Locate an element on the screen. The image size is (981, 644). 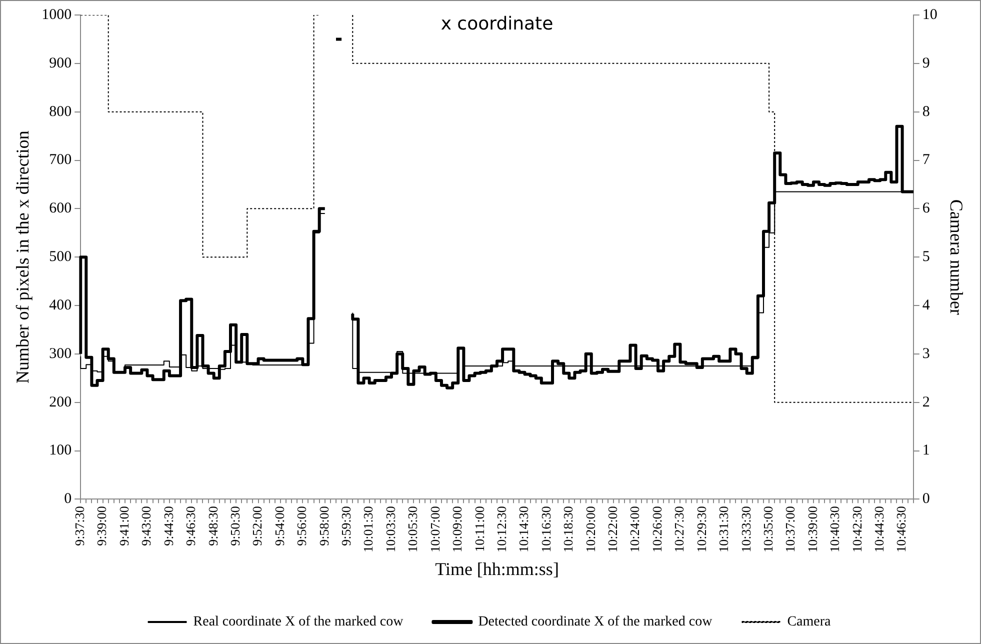
x-tick-label: 10:07:00 is located at coordinates (434, 529).